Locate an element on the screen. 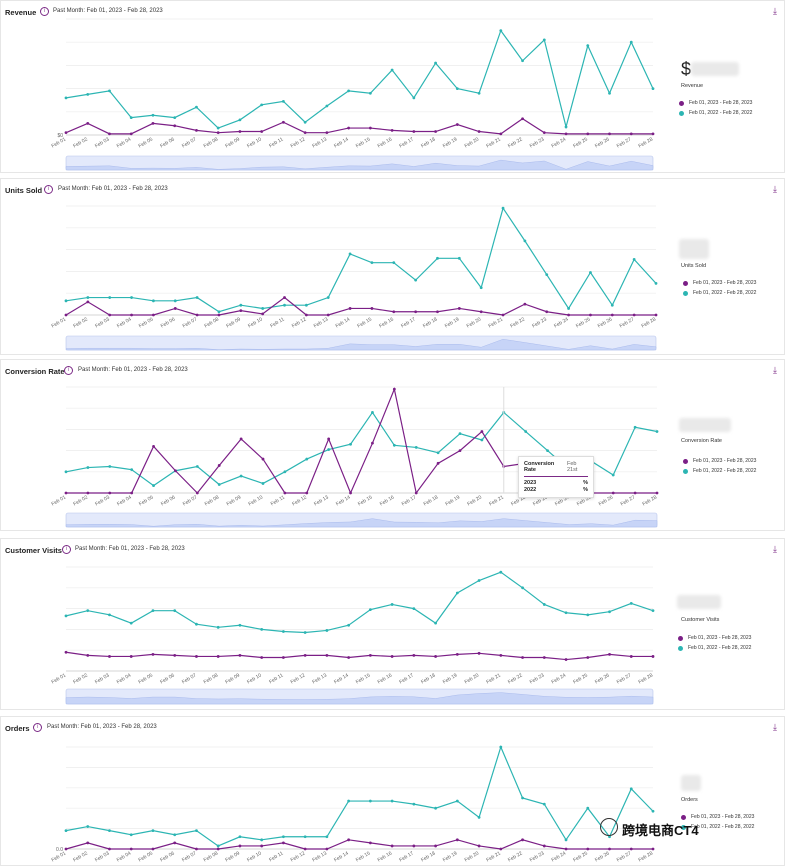 This screenshot has height=867, width=786. x-tick-label: Feb 08 is located at coordinates (212, 500).